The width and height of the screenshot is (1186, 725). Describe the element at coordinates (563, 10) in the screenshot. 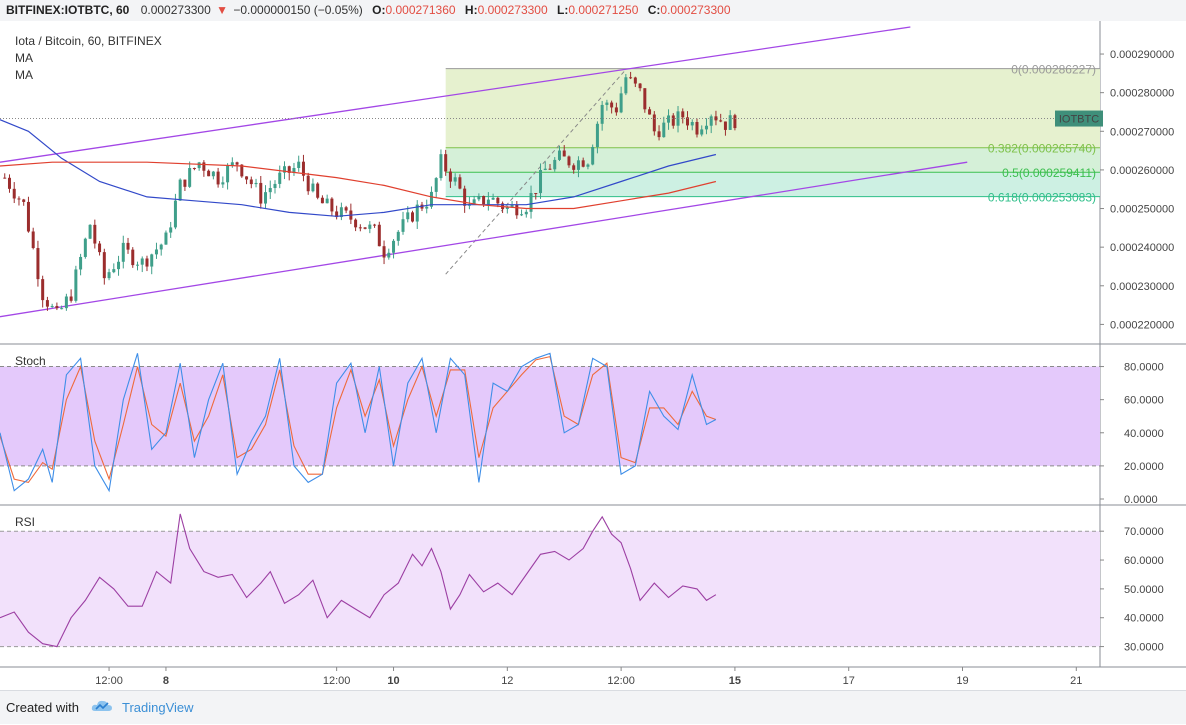

I see `low-label: L:` at that location.